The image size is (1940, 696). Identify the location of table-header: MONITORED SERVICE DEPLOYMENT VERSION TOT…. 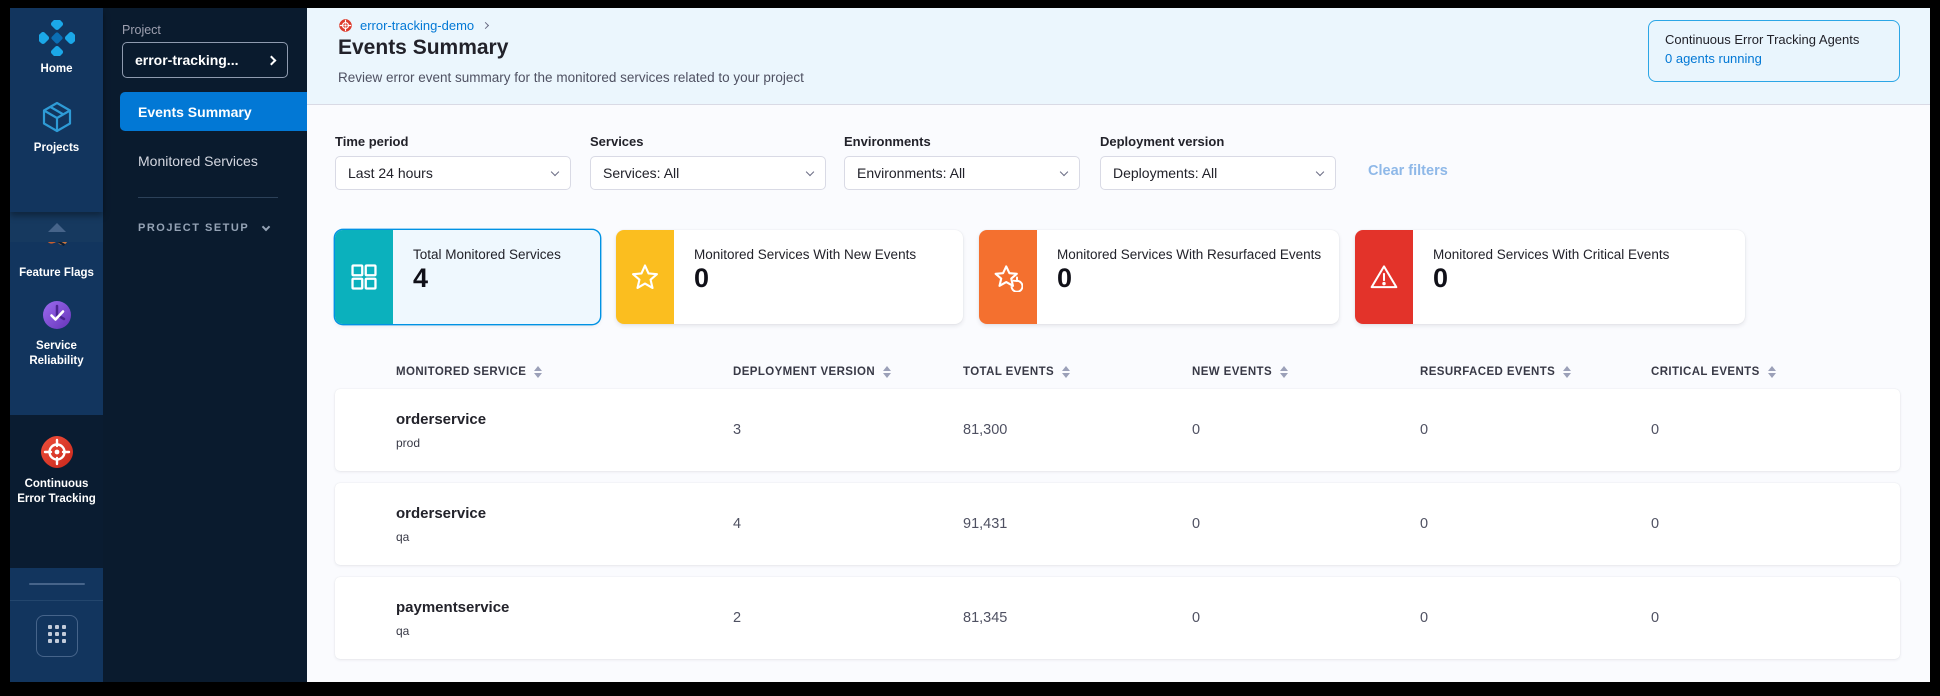
(1117, 372).